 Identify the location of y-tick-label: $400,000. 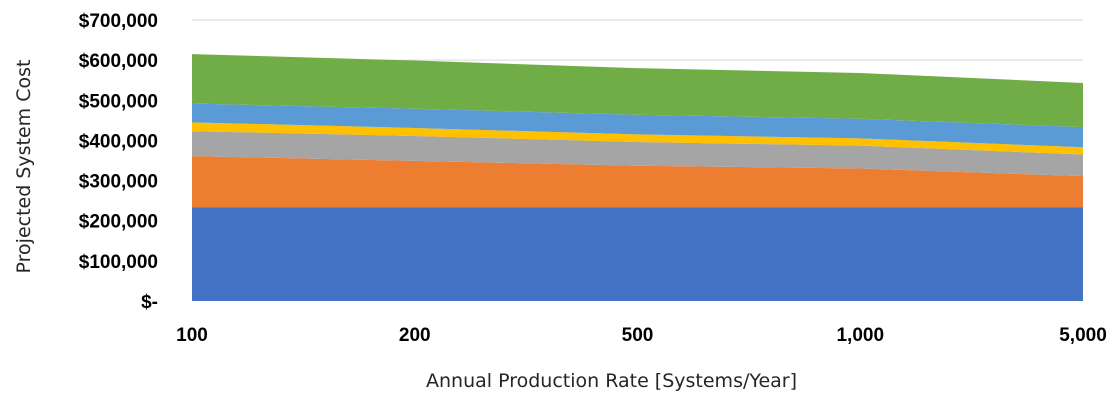
(118, 141).